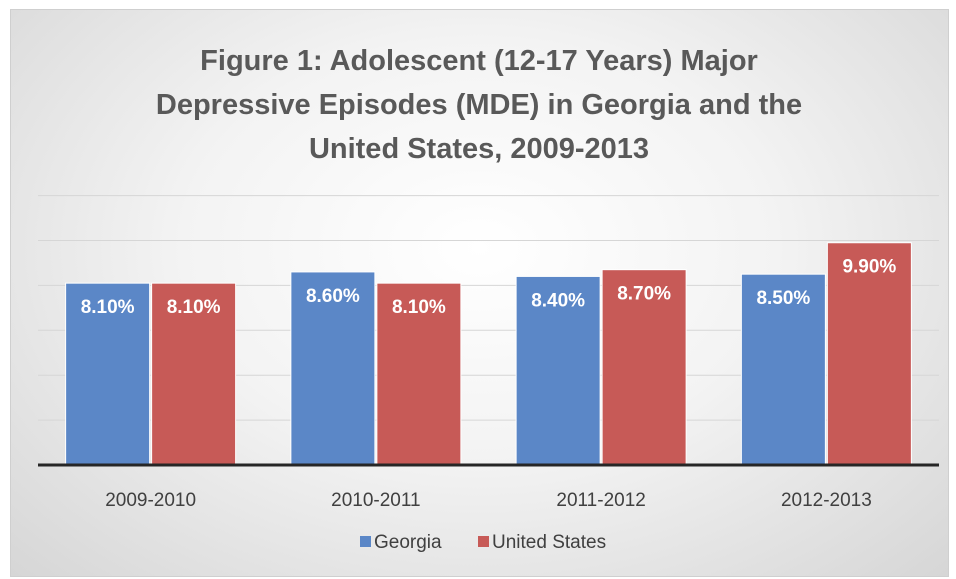  Describe the element at coordinates (479, 149) in the screenshot. I see `chart-title-line-3: United States, 2009-2013` at that location.